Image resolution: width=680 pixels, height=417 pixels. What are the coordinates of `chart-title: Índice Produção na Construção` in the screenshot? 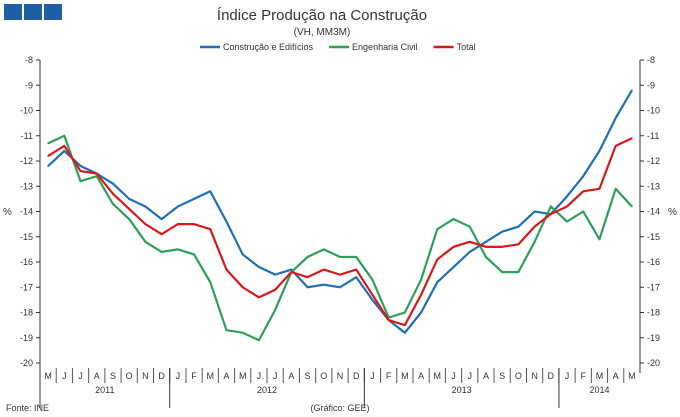 It's located at (322, 15).